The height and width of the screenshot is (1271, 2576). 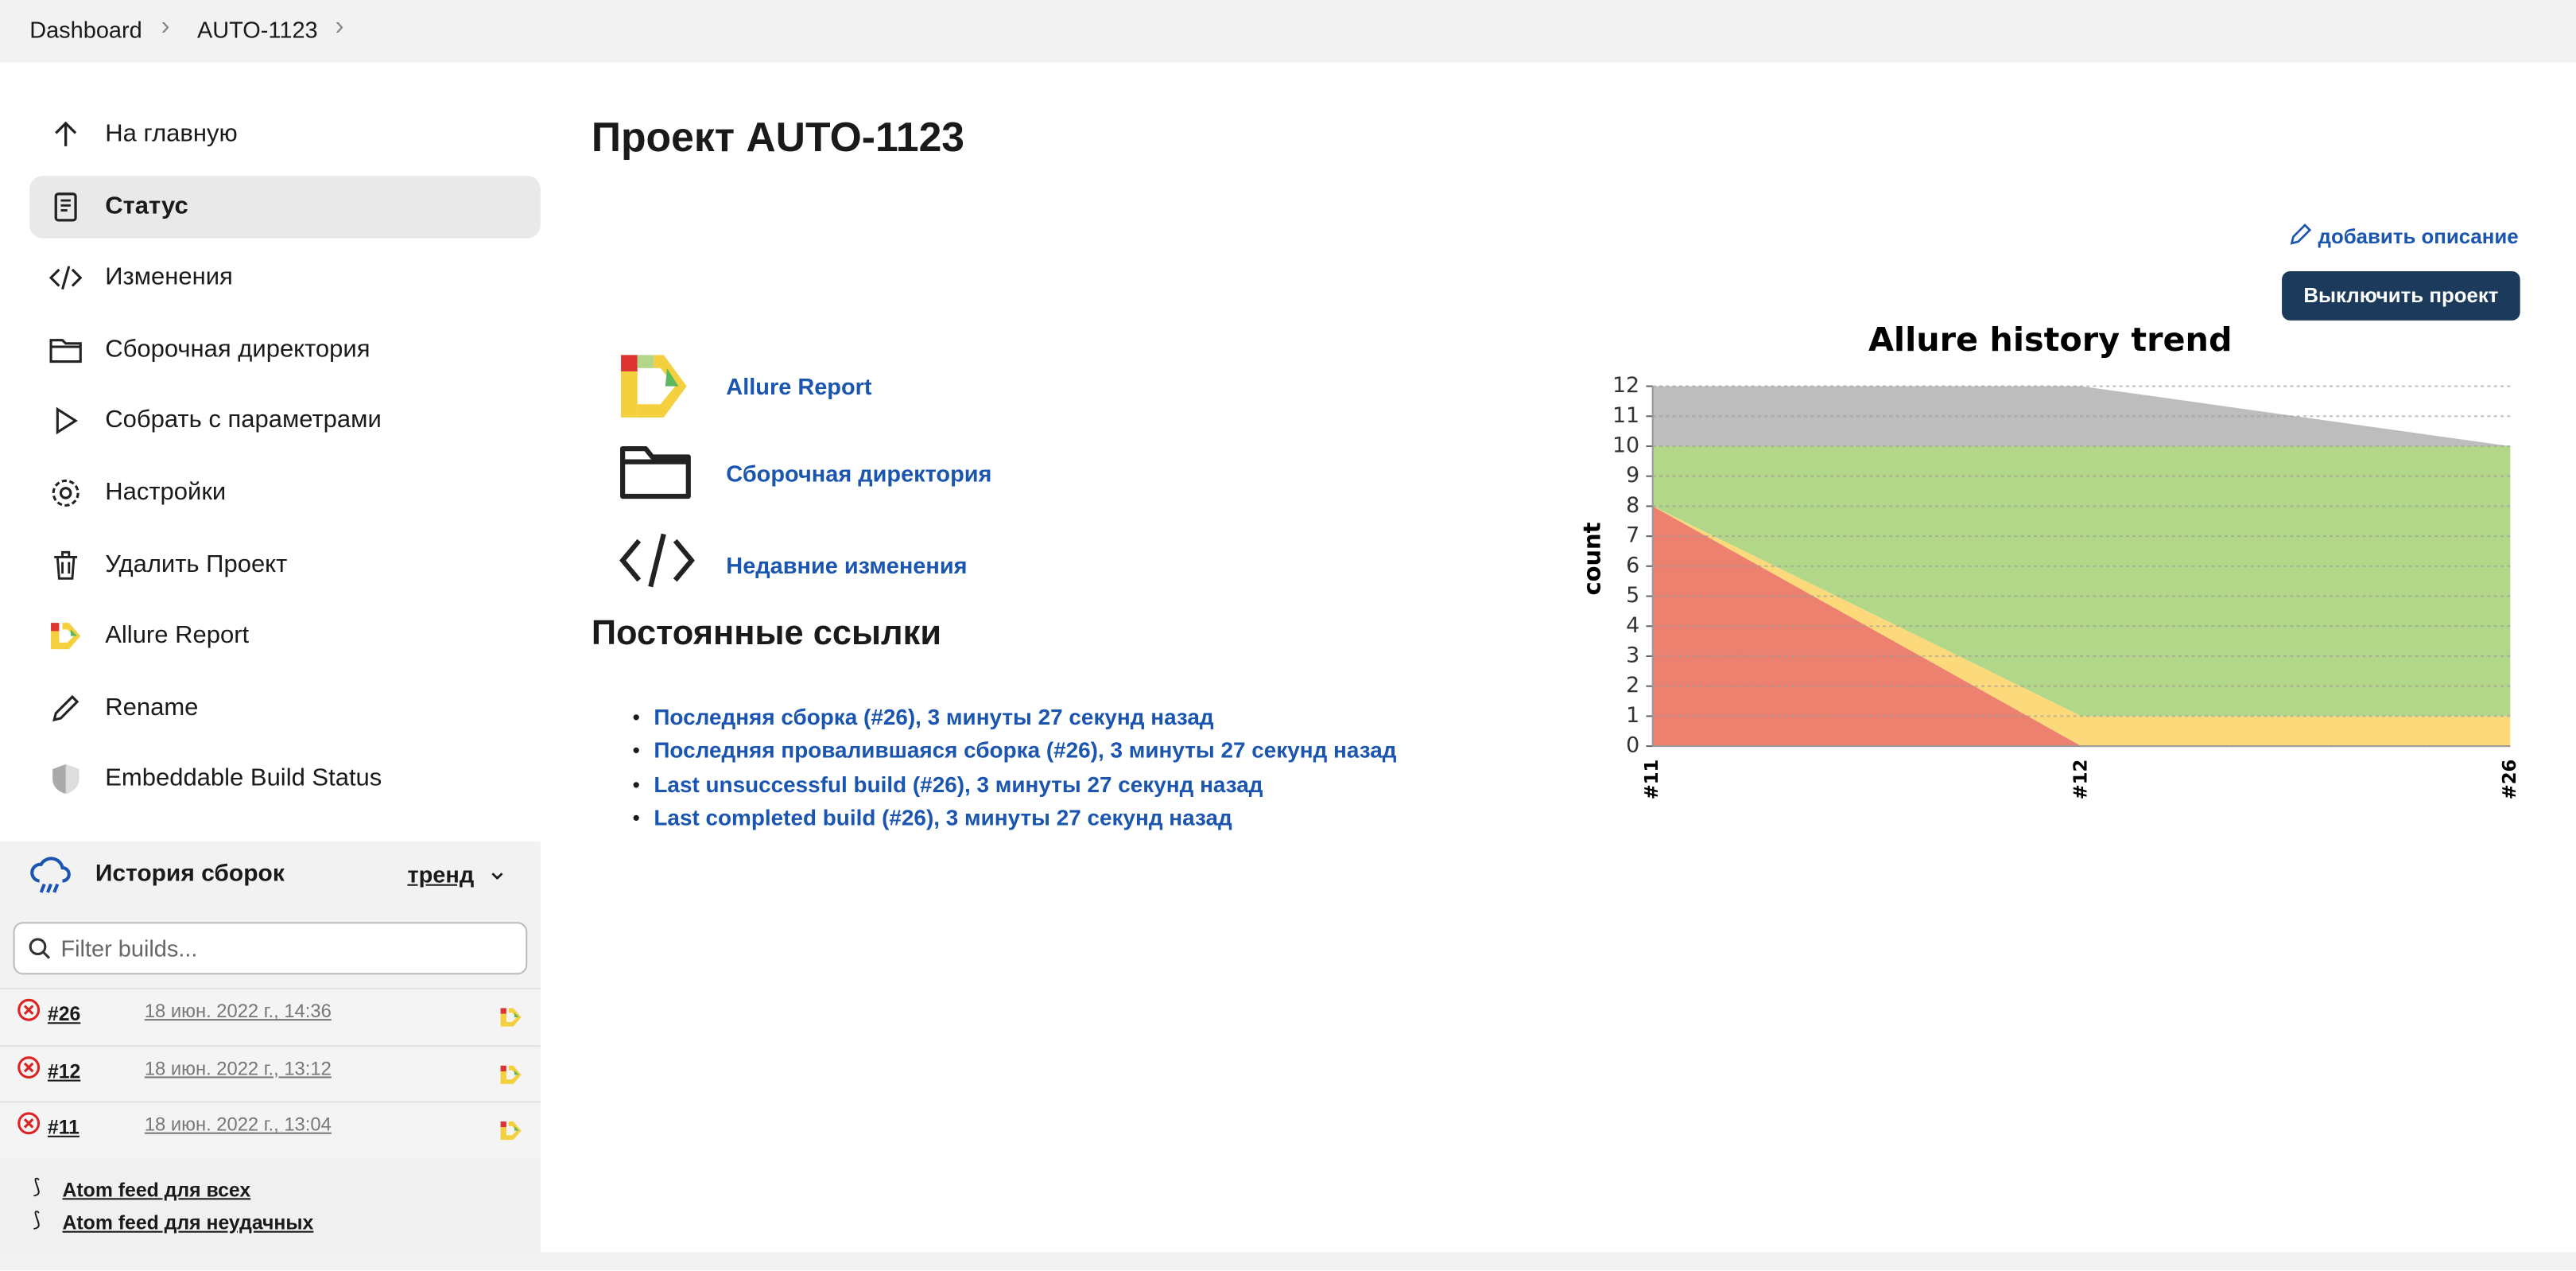 What do you see at coordinates (1632, 625) in the screenshot?
I see `y-tick-label: 4` at bounding box center [1632, 625].